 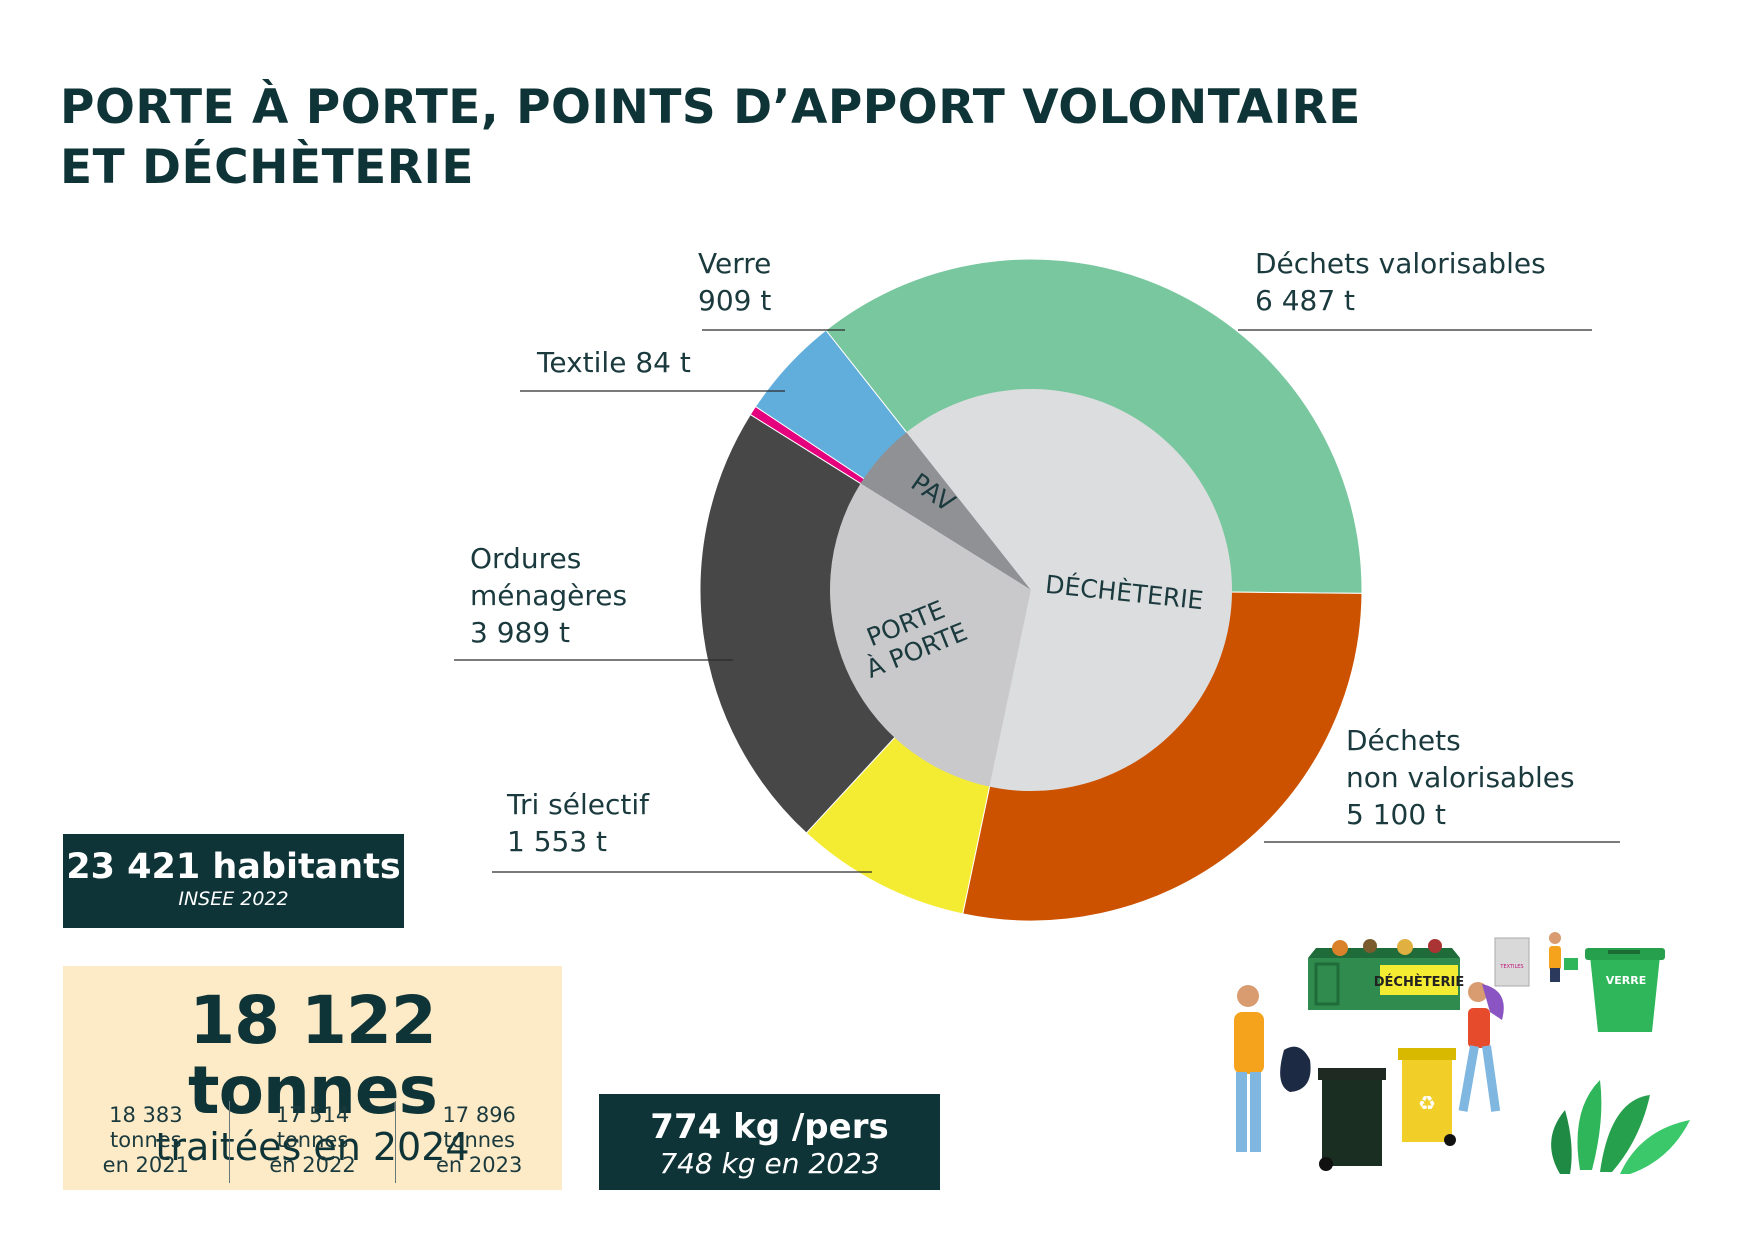 I want to click on yellow-bin-icon: ♻, so click(x=1427, y=1097).